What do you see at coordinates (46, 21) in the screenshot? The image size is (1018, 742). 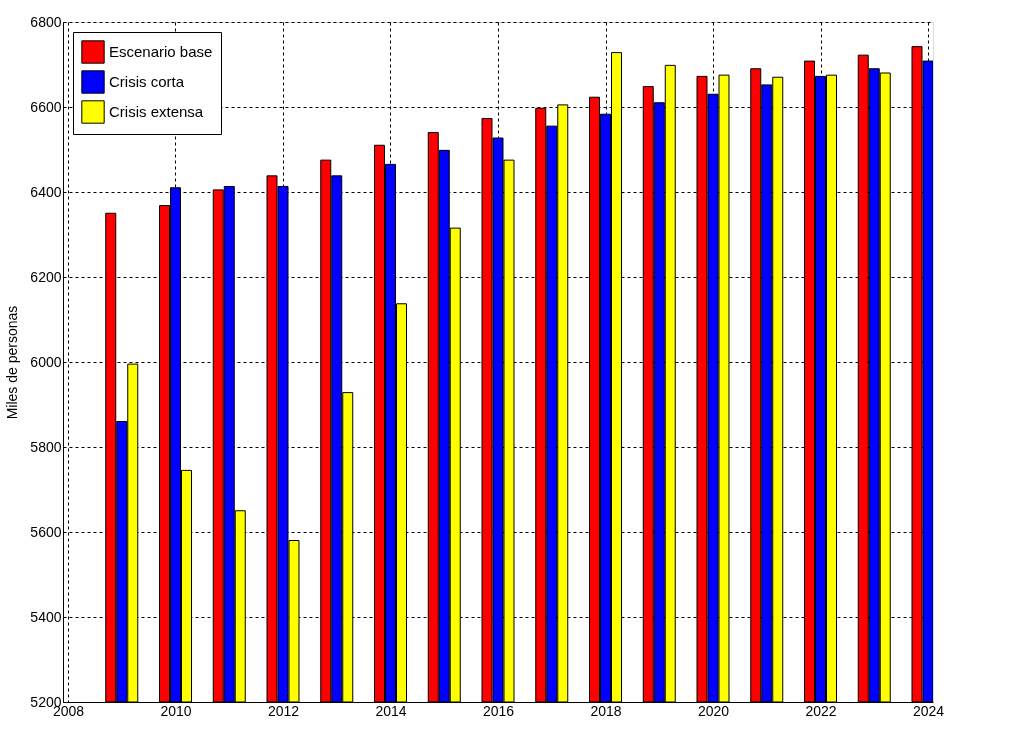 I see `y-tick-label: 6800` at bounding box center [46, 21].